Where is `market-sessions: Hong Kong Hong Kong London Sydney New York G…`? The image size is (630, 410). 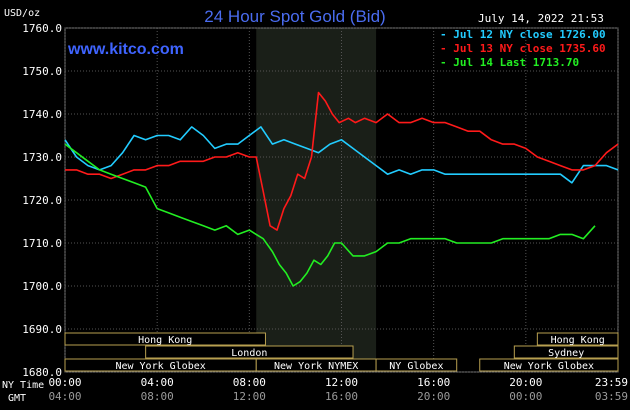
market-sessions: Hong Kong Hong Kong London Sydney New York G… is located at coordinates (341, 352).